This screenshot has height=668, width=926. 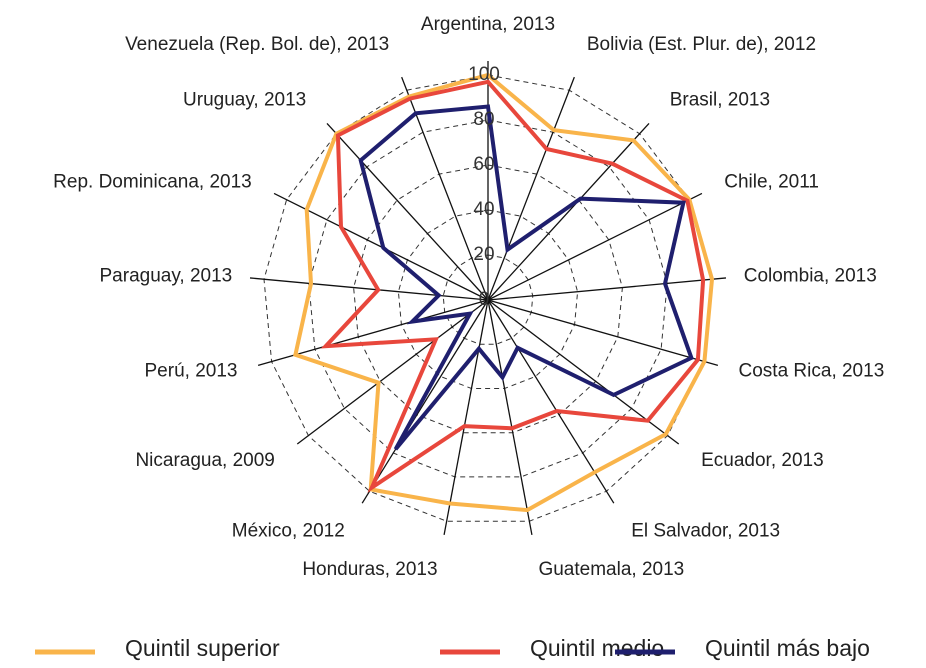 I want to click on category-label: Rep. Dominicana, 2013, so click(x=152, y=181).